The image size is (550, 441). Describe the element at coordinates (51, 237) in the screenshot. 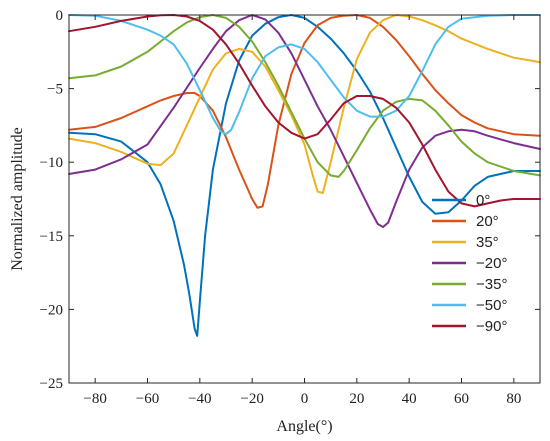

I see `y-tick-label: −15` at that location.